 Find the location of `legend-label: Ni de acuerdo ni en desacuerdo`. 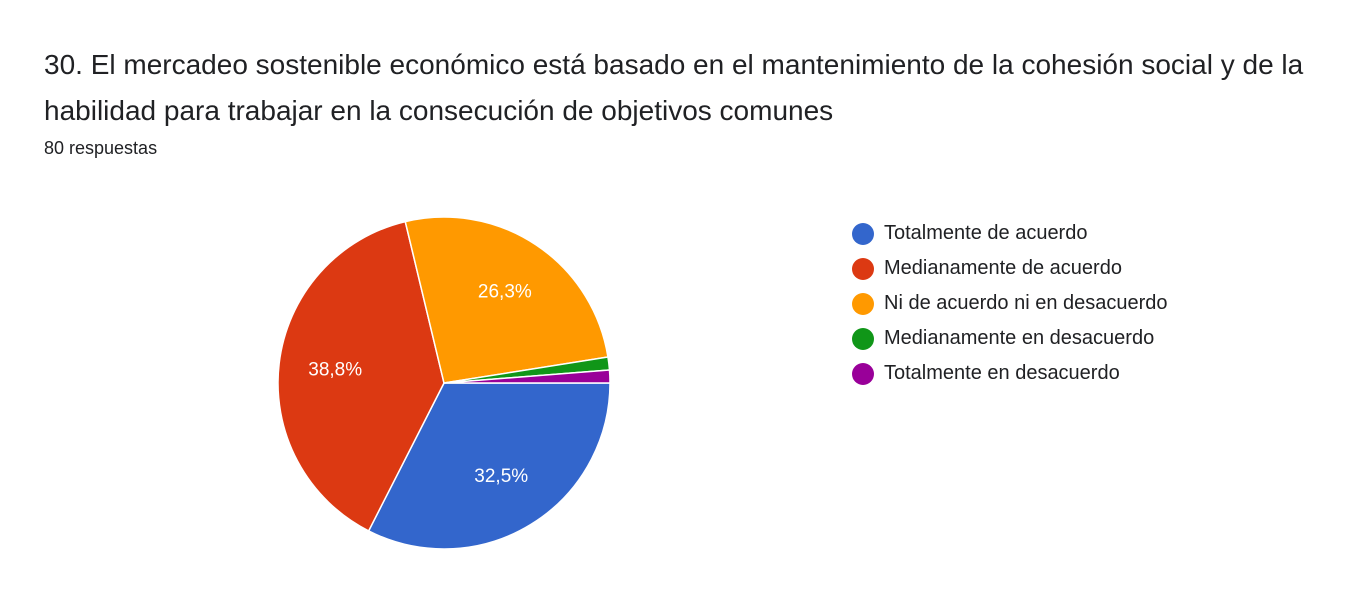

legend-label: Ni de acuerdo ni en desacuerdo is located at coordinates (1026, 303).